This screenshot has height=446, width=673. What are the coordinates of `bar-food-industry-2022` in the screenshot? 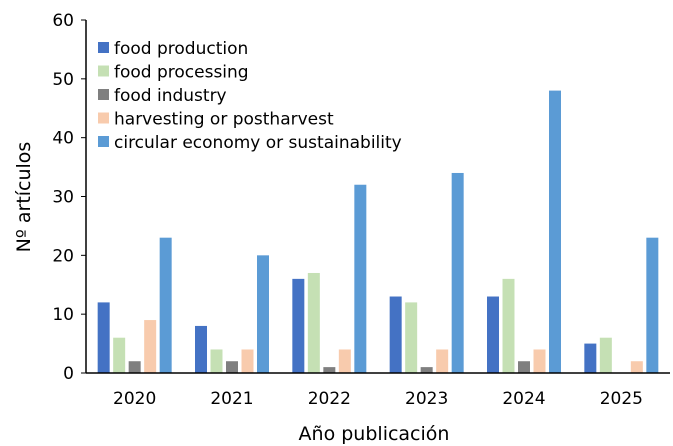 It's located at (329, 370).